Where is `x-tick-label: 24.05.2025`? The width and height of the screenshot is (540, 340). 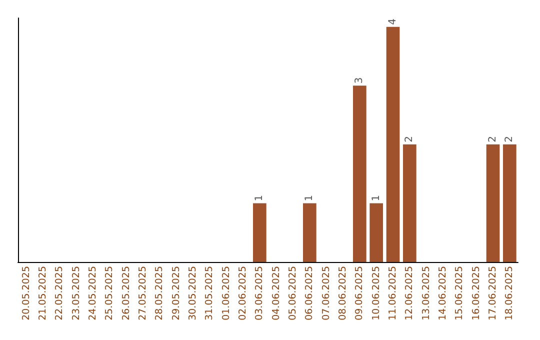 x-tick-label: 24.05.2025 is located at coordinates (93, 293).